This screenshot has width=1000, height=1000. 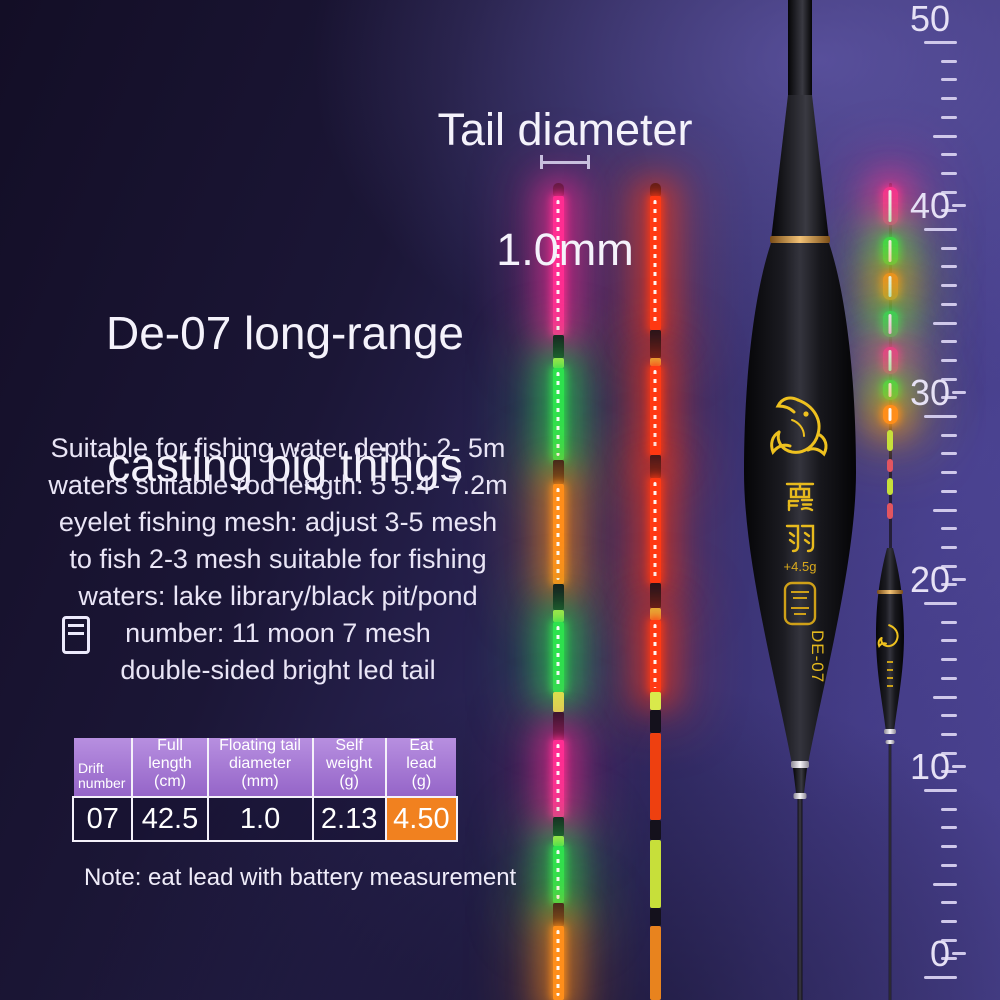 What do you see at coordinates (800, 239) in the screenshot?
I see `gold-collar-ring` at bounding box center [800, 239].